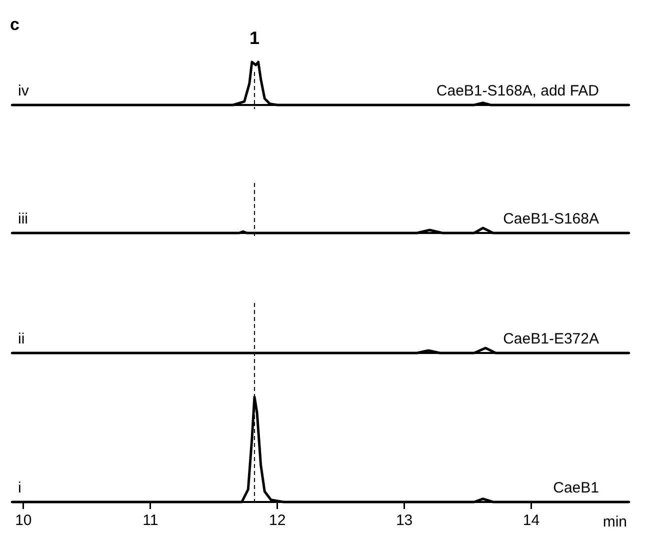 The height and width of the screenshot is (546, 645). I want to click on series-label: CaeB1-E372A, so click(551, 339).